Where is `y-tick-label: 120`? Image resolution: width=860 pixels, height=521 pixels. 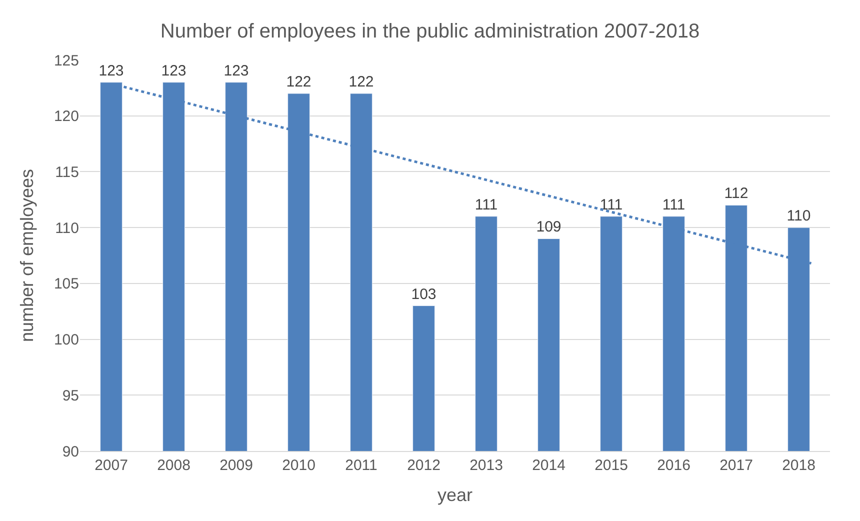
y-tick-label: 120 is located at coordinates (66, 117).